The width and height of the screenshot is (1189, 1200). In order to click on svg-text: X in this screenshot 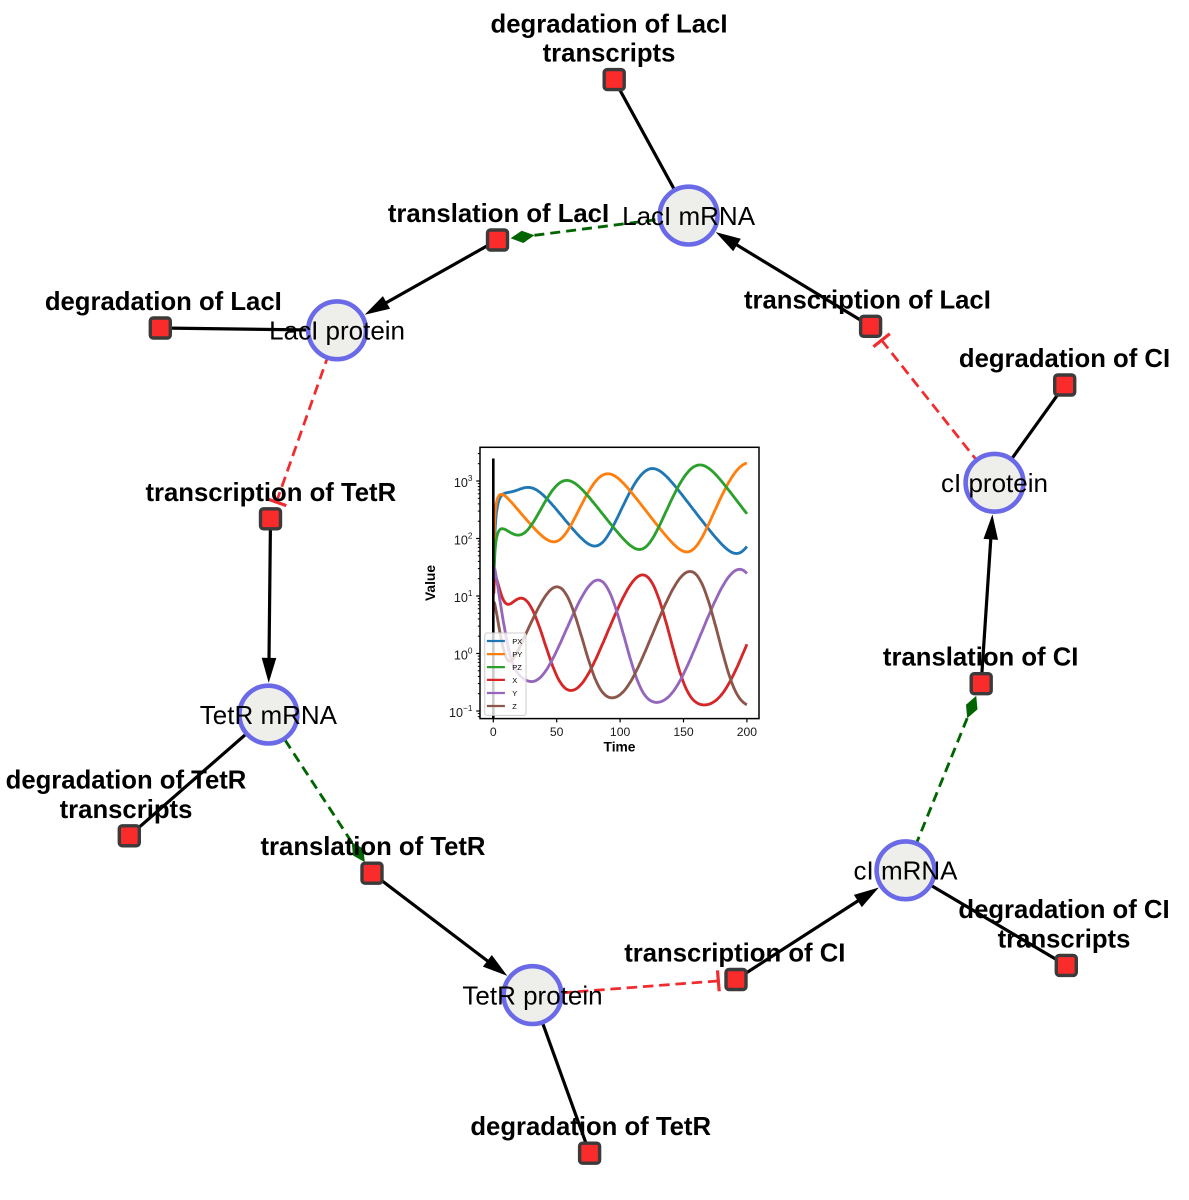, I will do `click(514, 680)`.